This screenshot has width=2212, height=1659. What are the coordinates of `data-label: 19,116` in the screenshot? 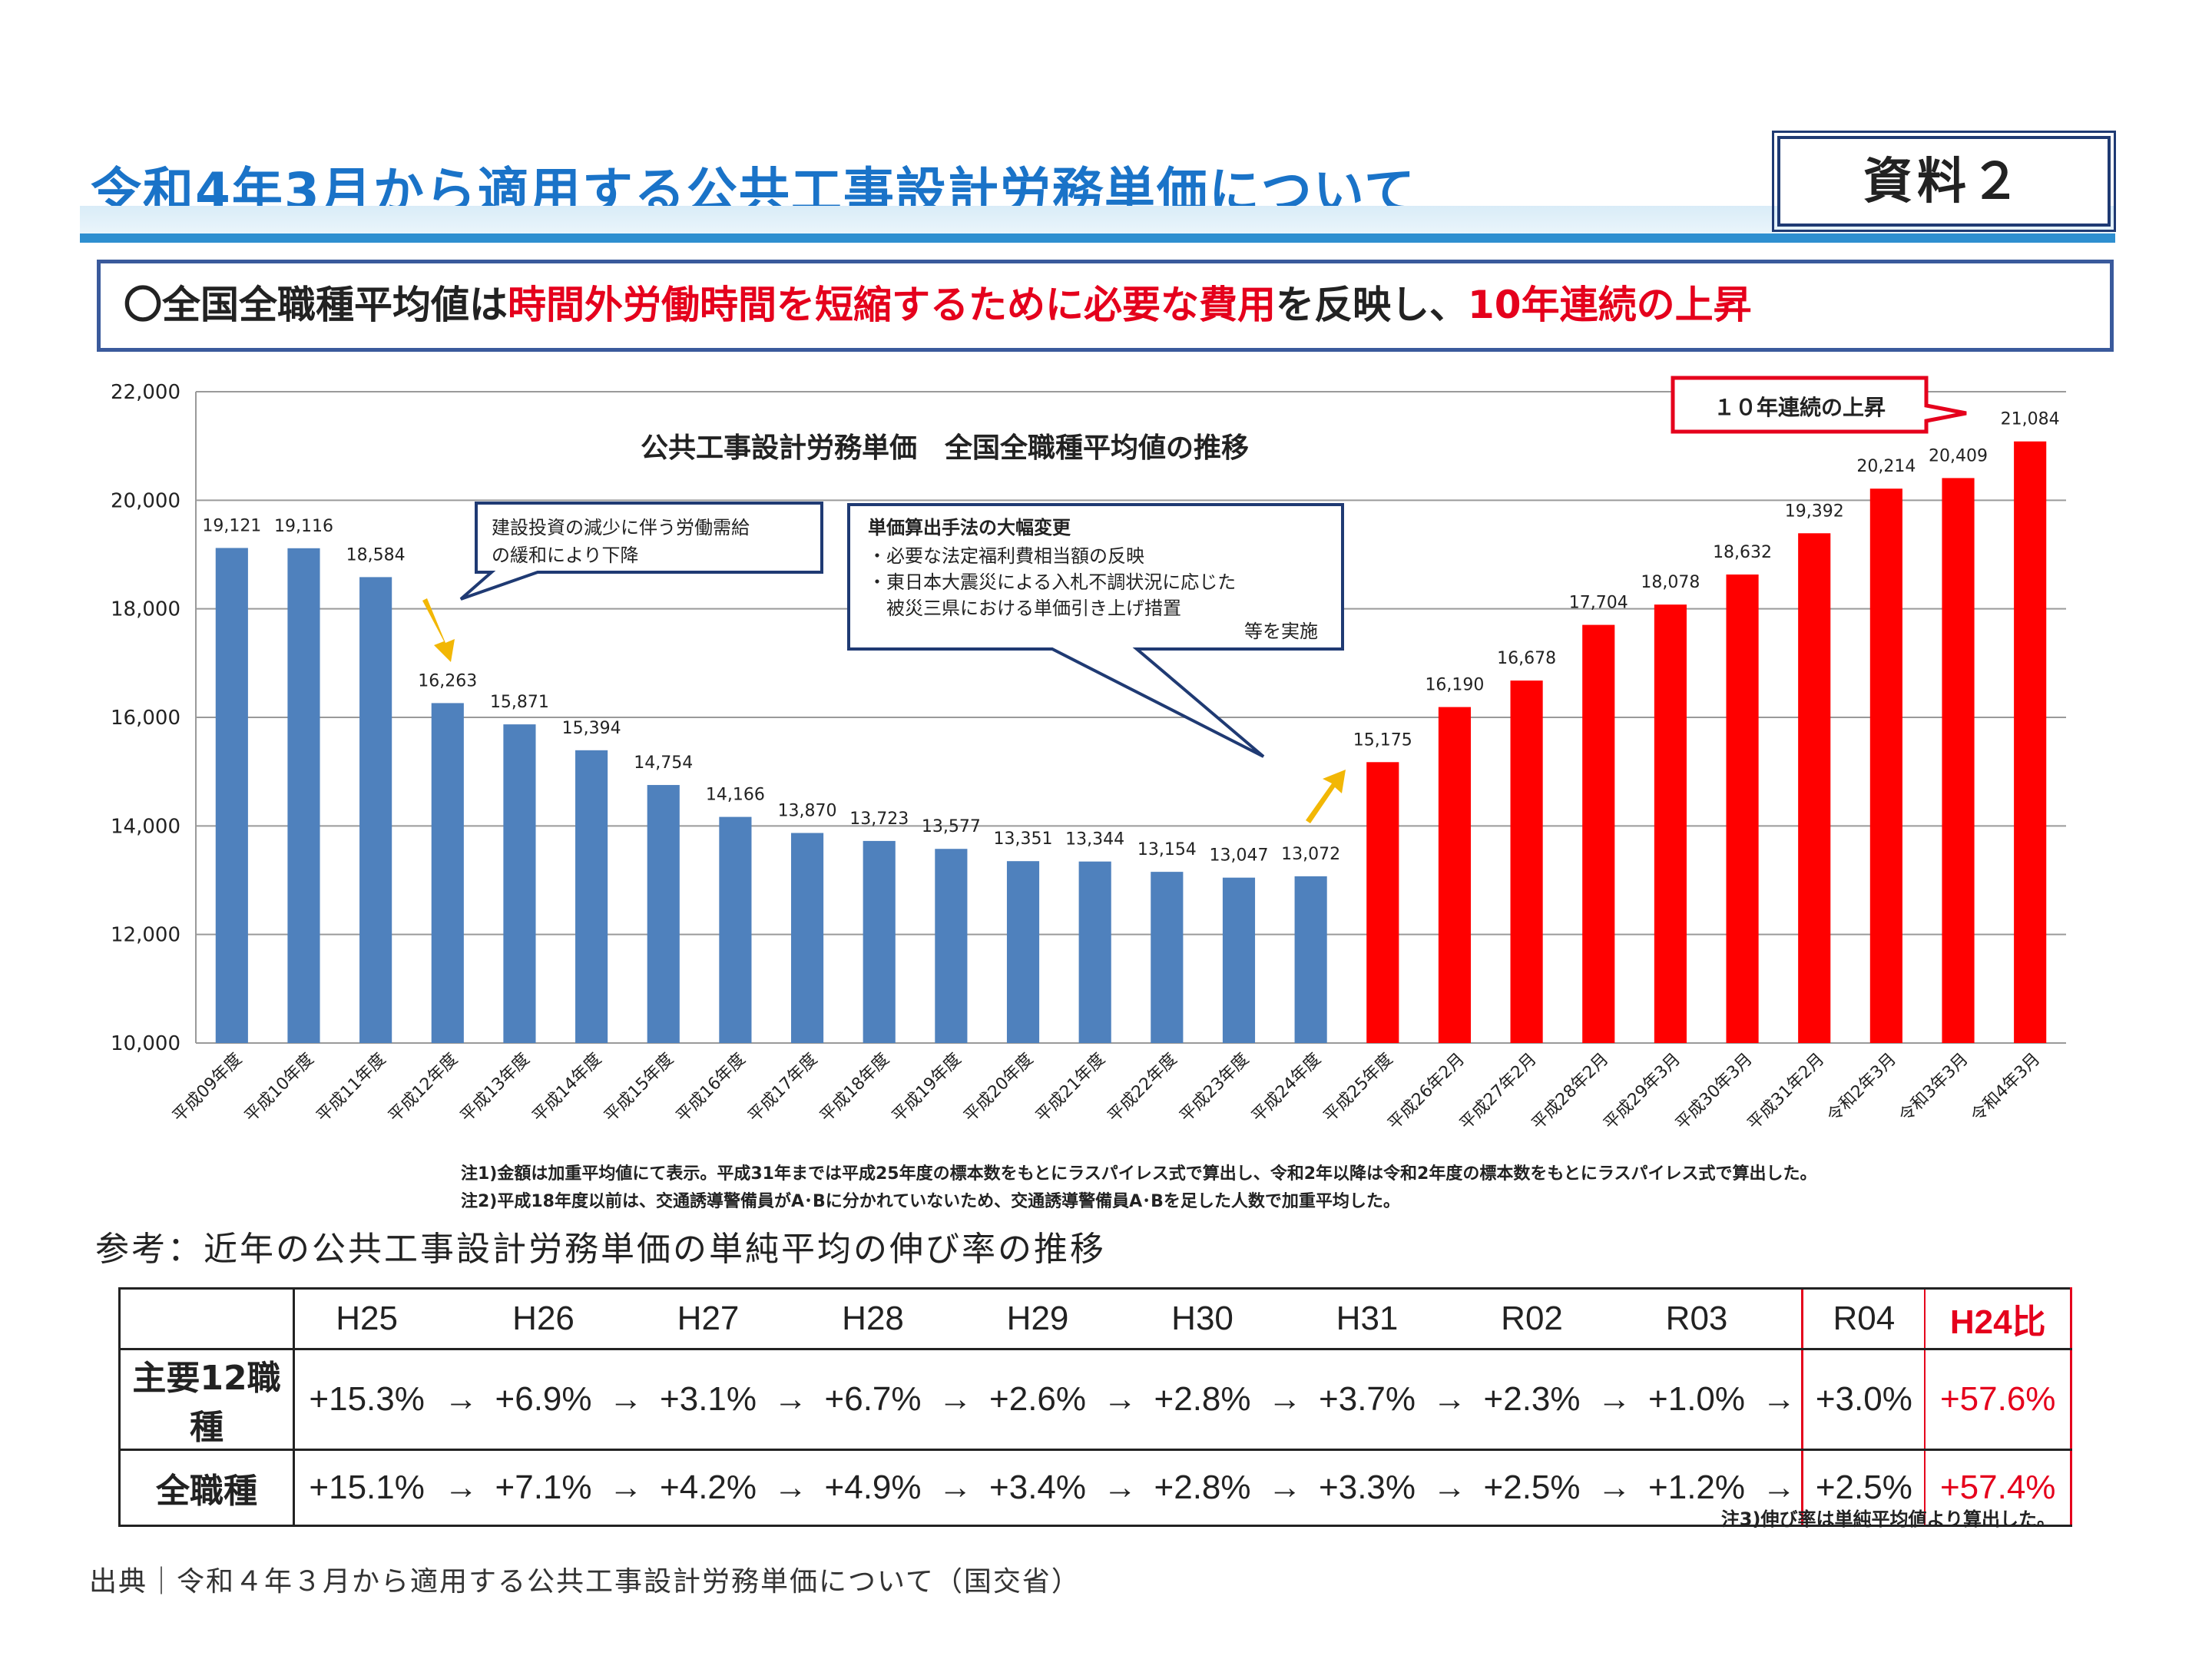 It's located at (303, 526).